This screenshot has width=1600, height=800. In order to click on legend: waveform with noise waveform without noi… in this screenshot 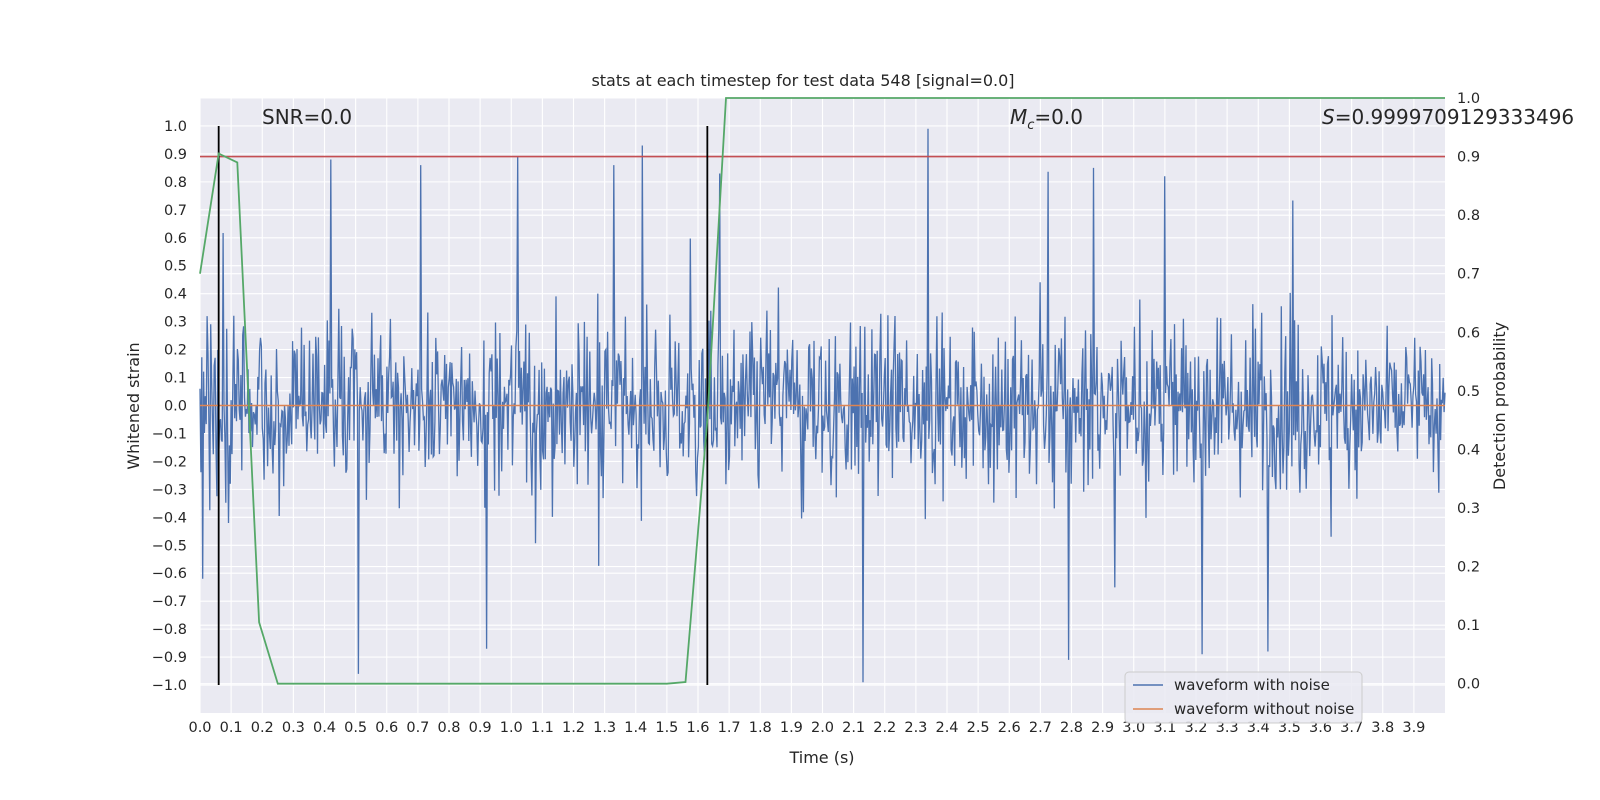, I will do `click(1243, 697)`.